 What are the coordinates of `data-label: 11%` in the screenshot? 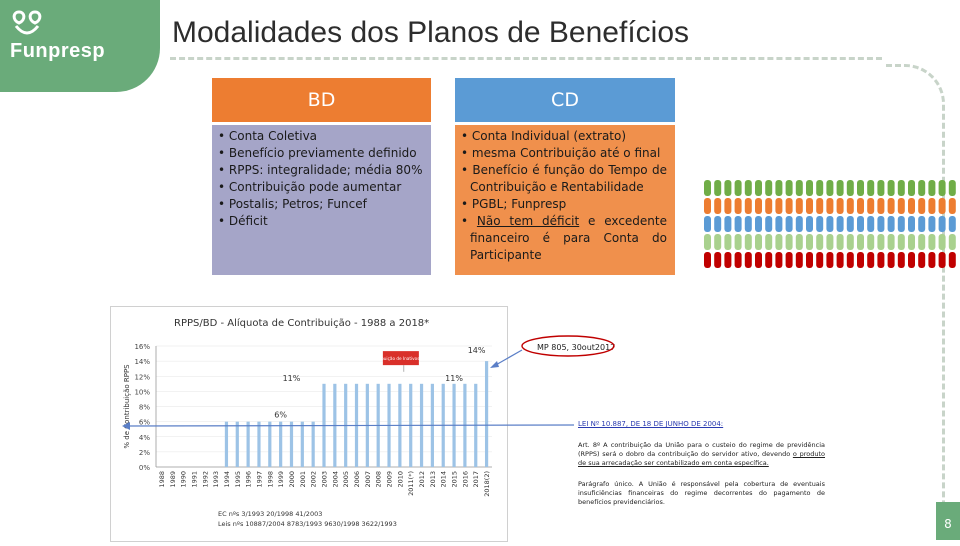 It's located at (292, 378).